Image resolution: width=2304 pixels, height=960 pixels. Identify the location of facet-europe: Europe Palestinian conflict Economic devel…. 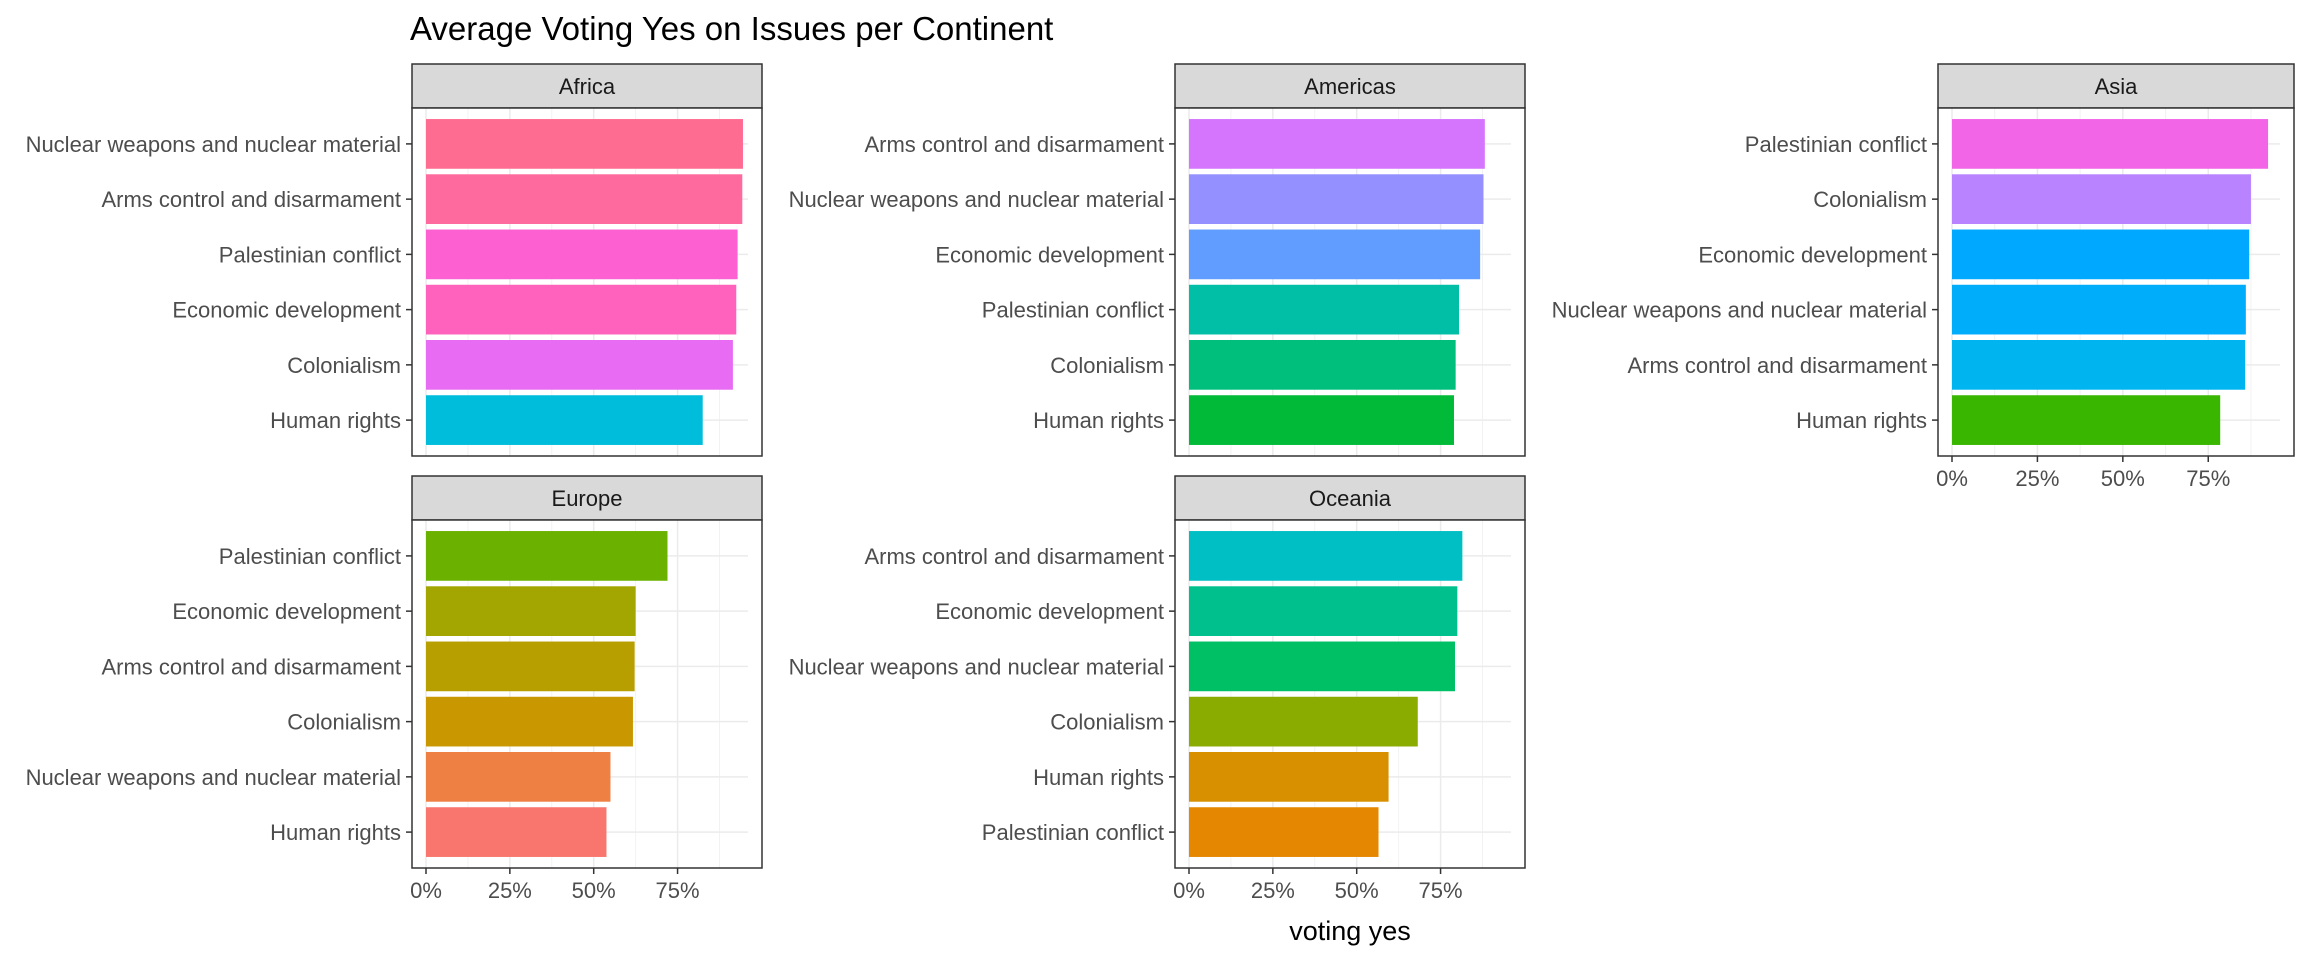
(394, 689).